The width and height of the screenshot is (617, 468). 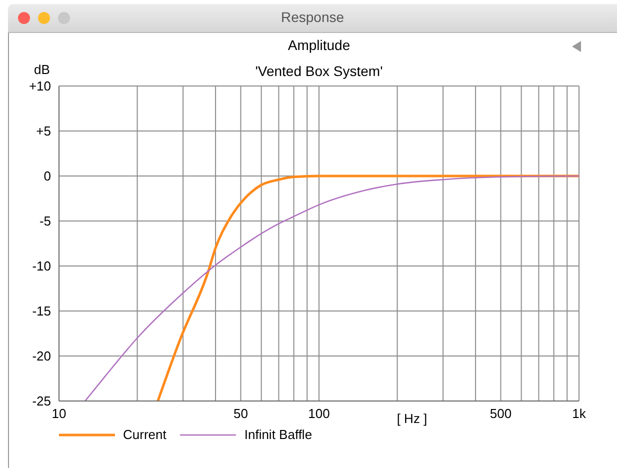 I want to click on y-tick-label: +10, so click(x=39, y=86).